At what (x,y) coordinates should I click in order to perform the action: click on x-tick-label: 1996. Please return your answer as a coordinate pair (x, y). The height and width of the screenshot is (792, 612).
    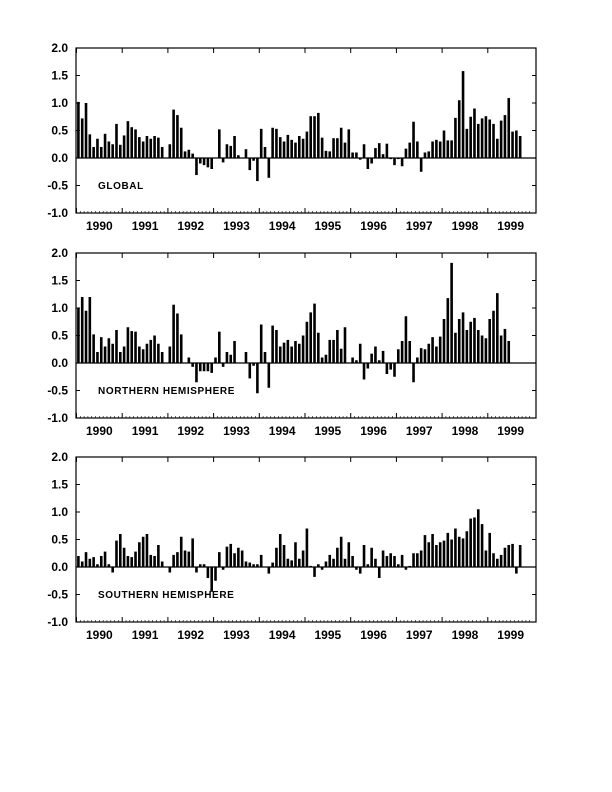
    Looking at the image, I should click on (373, 431).